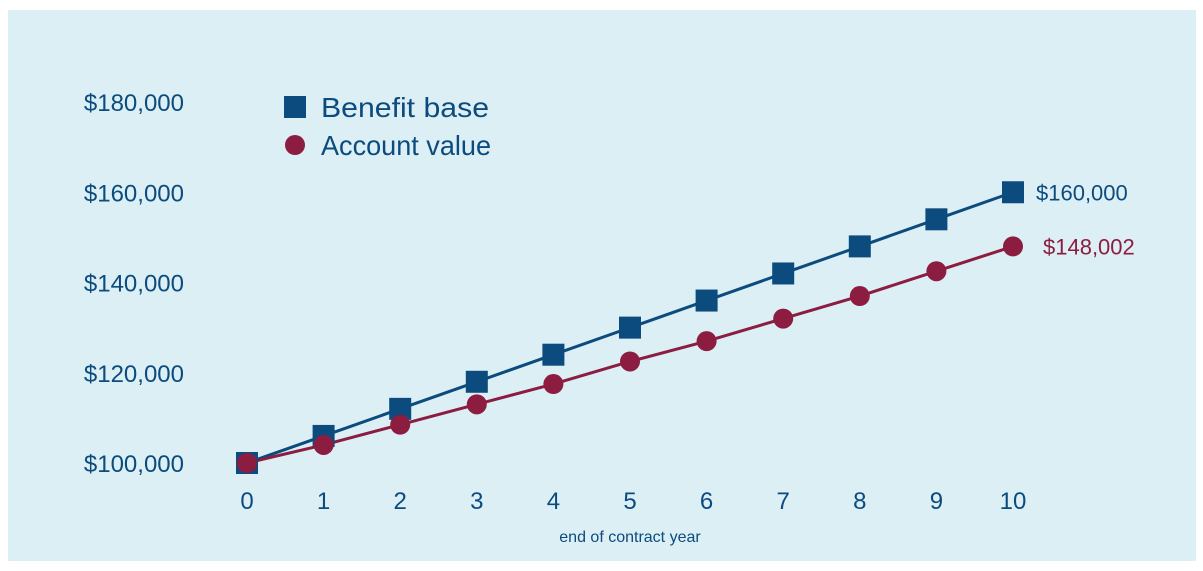 The image size is (1203, 571). I want to click on x-axis: 0 1 2 3 4 5 6 7 8 9 10, so click(633, 501).